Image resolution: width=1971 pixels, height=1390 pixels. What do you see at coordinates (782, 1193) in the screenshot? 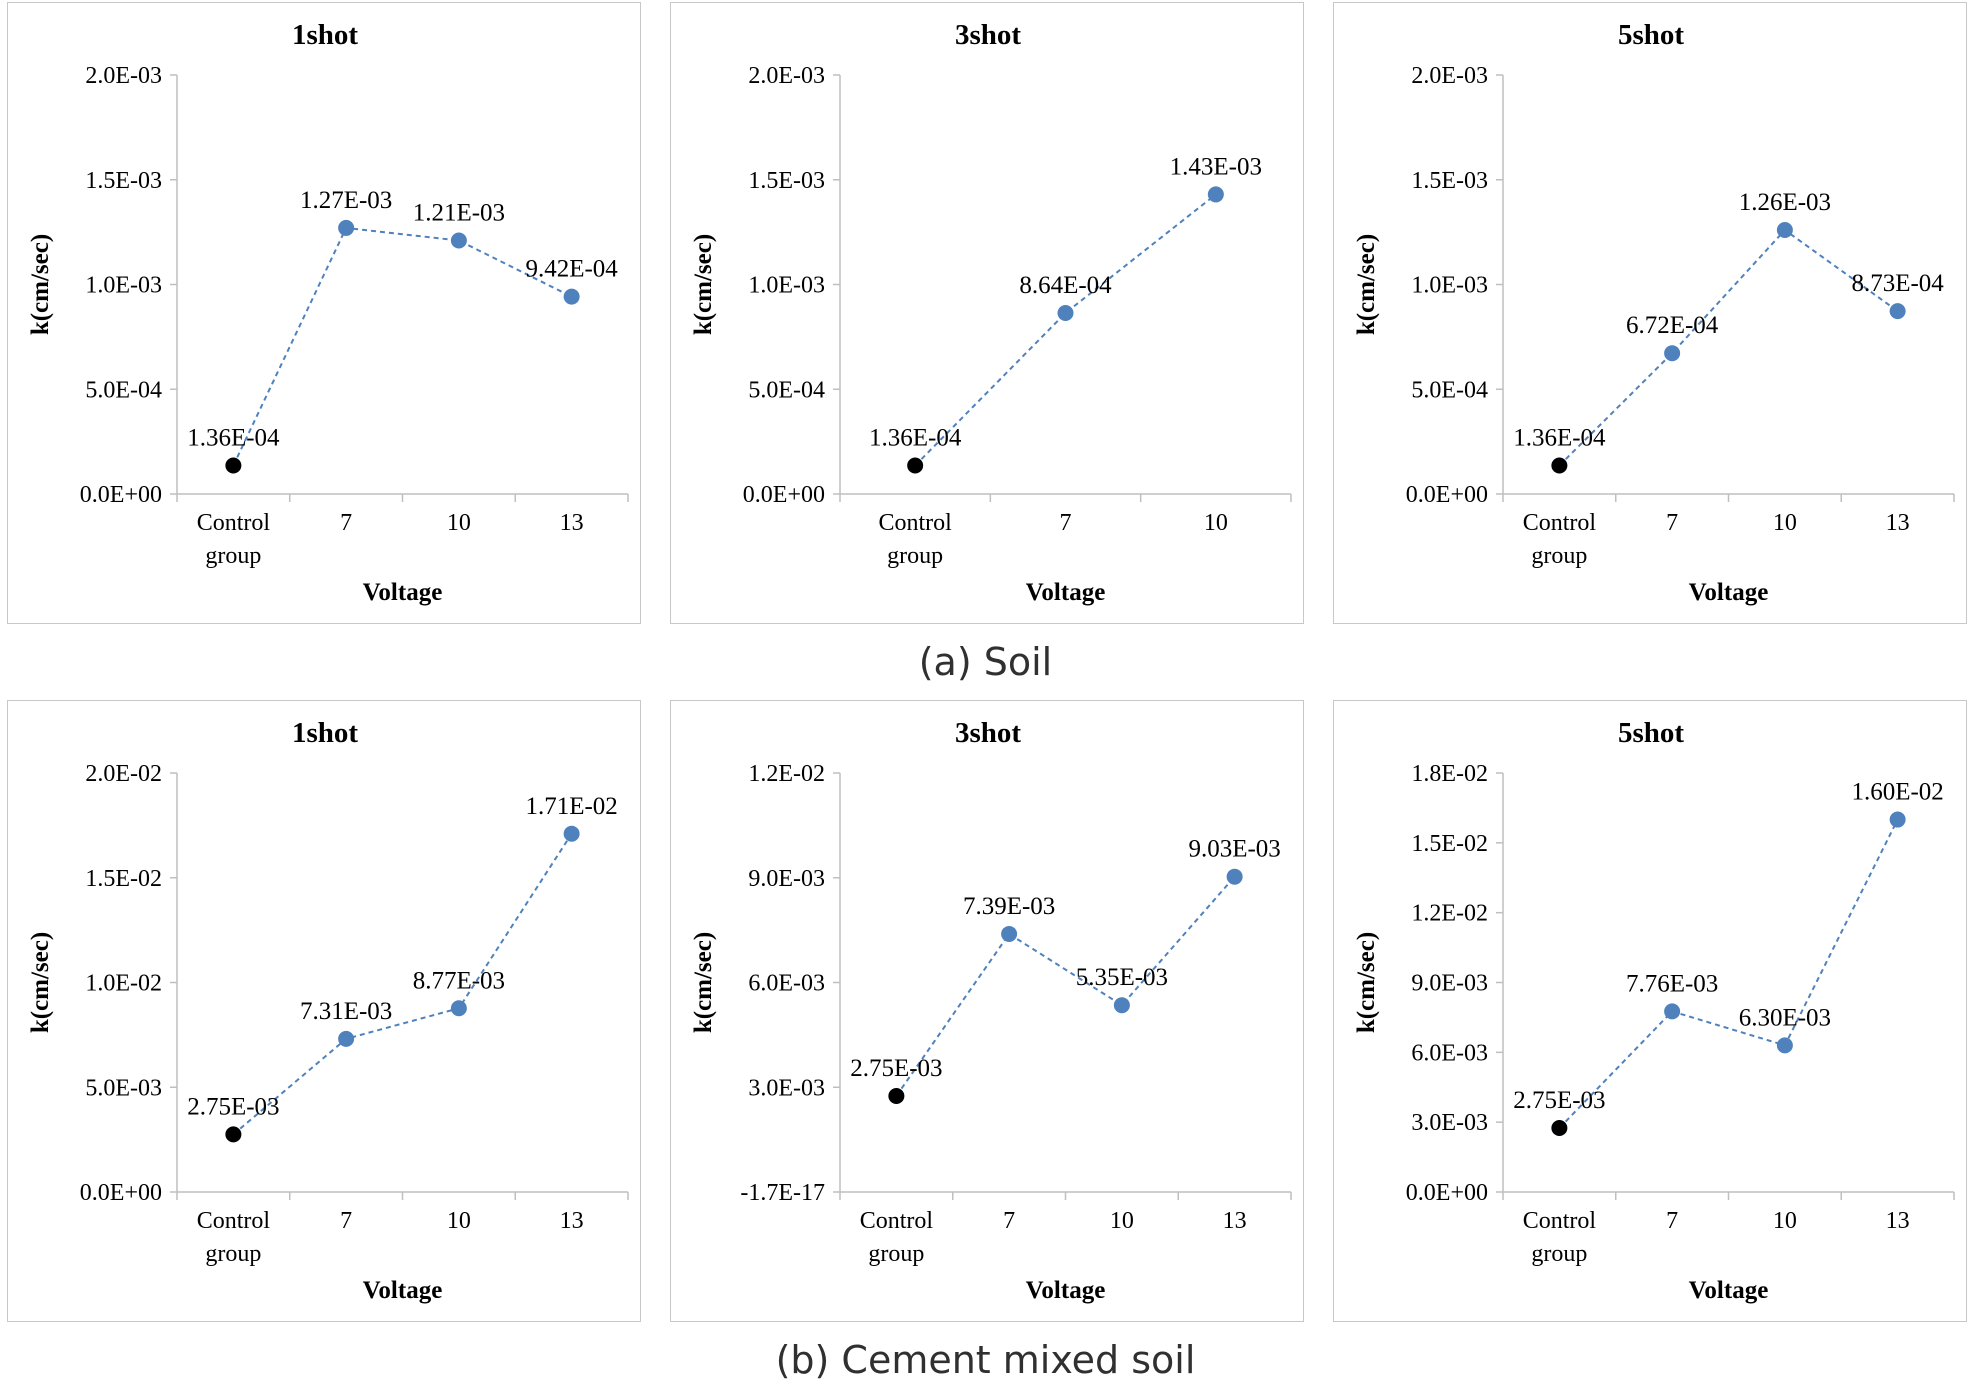
I see `y-tick-label: -1.7E-17` at bounding box center [782, 1193].